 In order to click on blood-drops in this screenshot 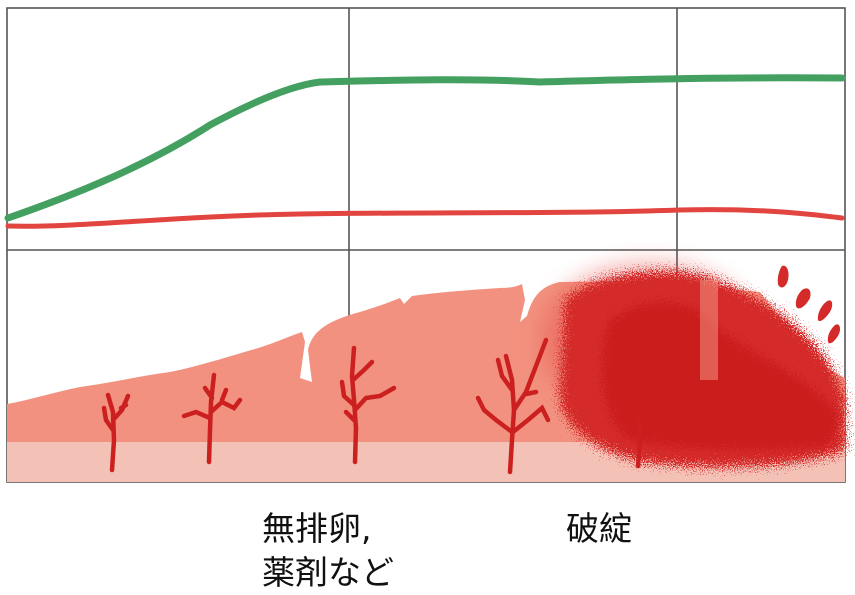, I will do `click(809, 304)`.